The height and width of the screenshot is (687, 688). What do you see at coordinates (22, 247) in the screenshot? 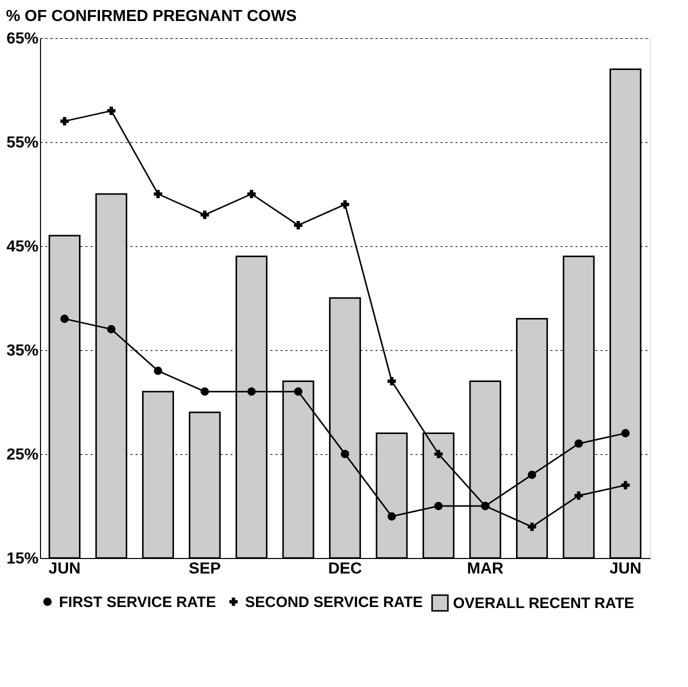
I see `y-tick-label: 45%` at bounding box center [22, 247].